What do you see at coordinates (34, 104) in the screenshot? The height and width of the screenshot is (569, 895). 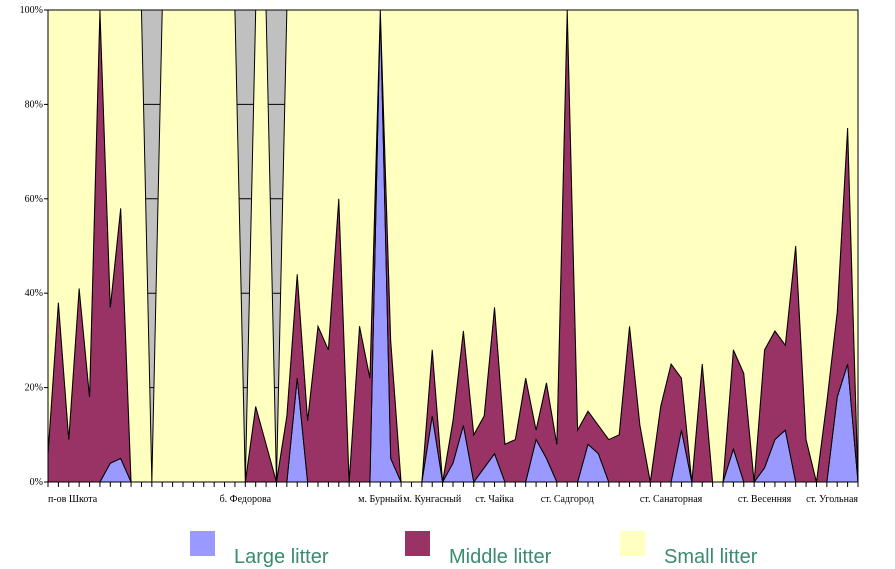 I see `y-tick-label: 80%` at bounding box center [34, 104].